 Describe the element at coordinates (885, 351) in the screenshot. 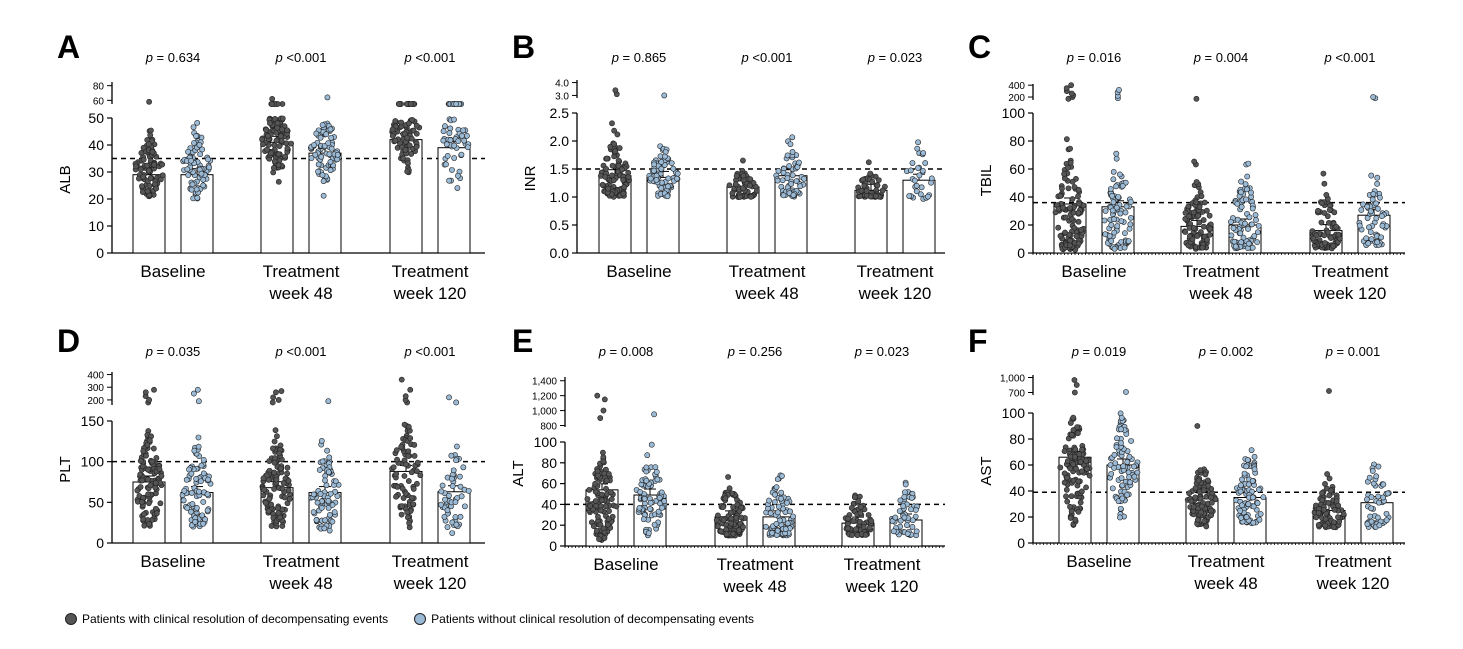

I see `p-value-number: = 0.023` at that location.